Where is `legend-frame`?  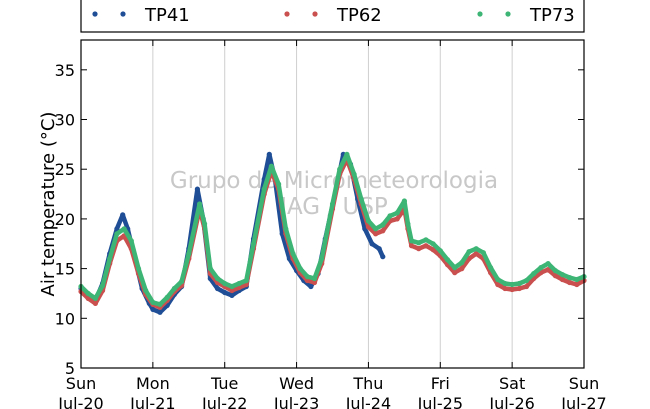 legend-frame is located at coordinates (332, 16).